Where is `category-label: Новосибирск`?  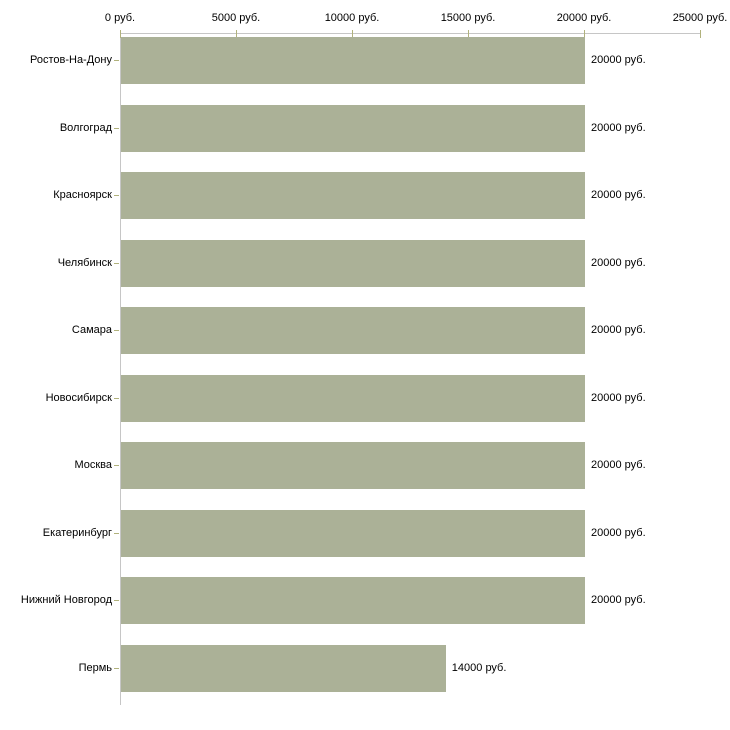
category-label: Новосибирск is located at coordinates (78, 397).